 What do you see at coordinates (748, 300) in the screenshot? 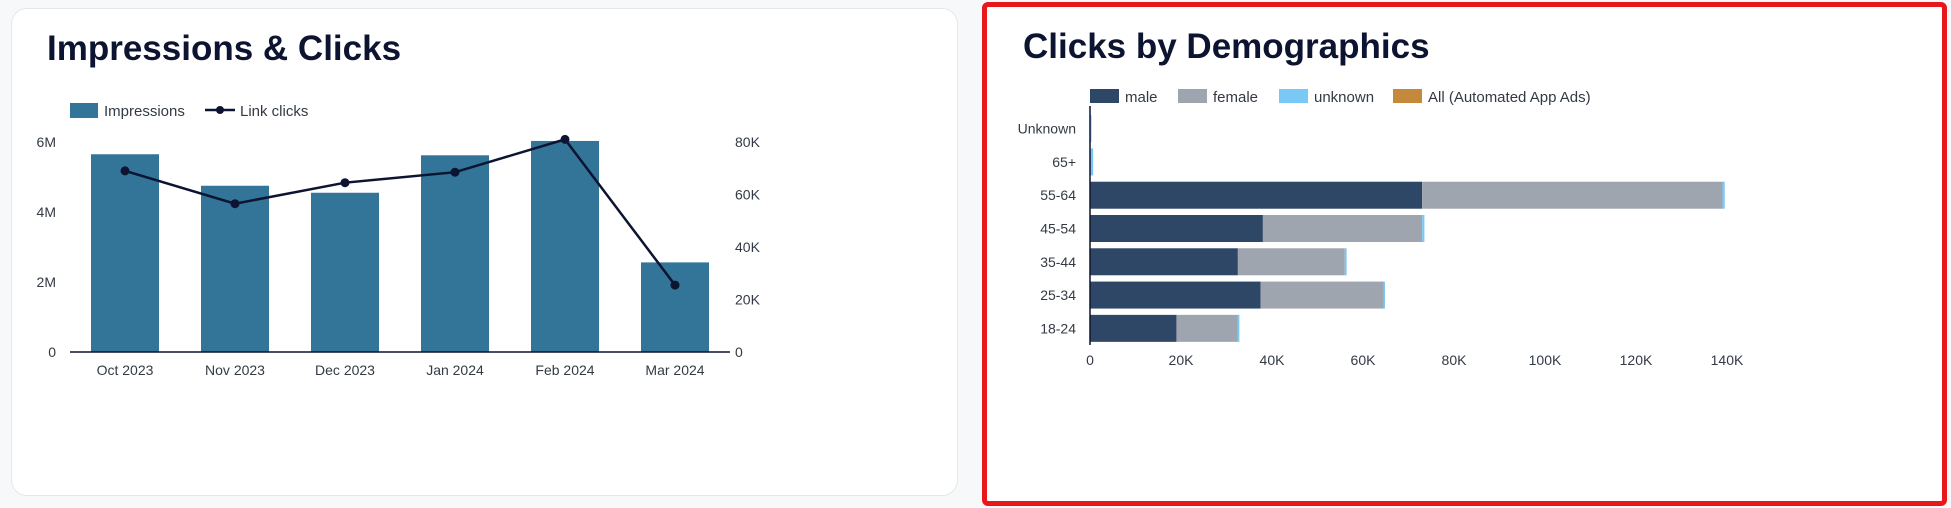
I see `y-right-tick-label: 20K` at bounding box center [748, 300].